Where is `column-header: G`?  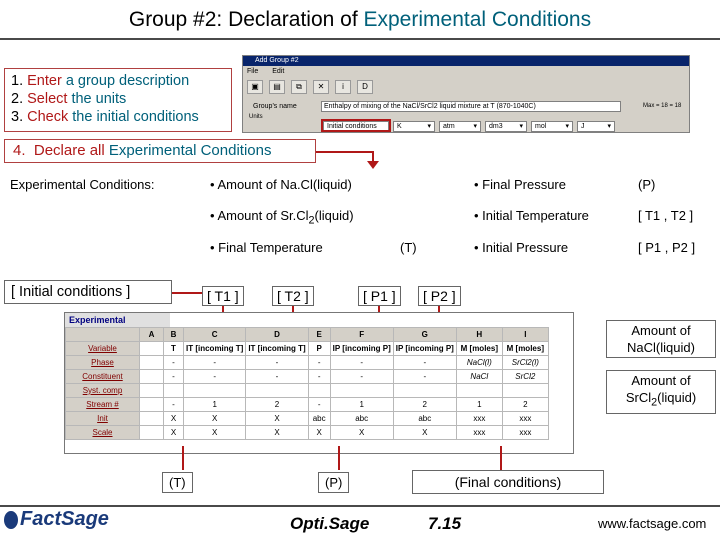 column-header: G is located at coordinates (424, 334).